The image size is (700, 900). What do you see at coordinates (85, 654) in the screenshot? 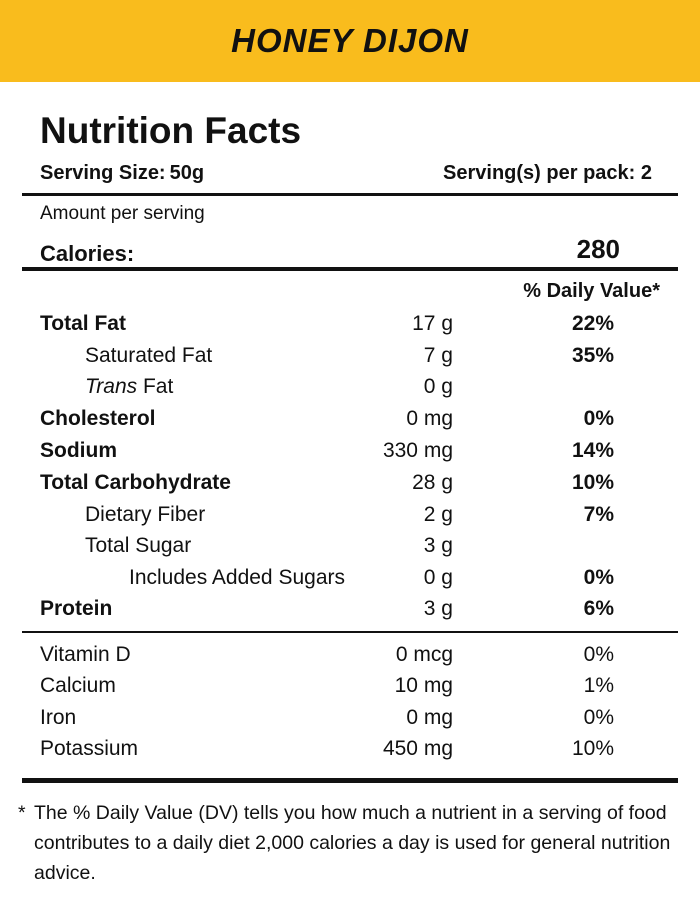
I see `vitamin-name: Vitamin D` at bounding box center [85, 654].